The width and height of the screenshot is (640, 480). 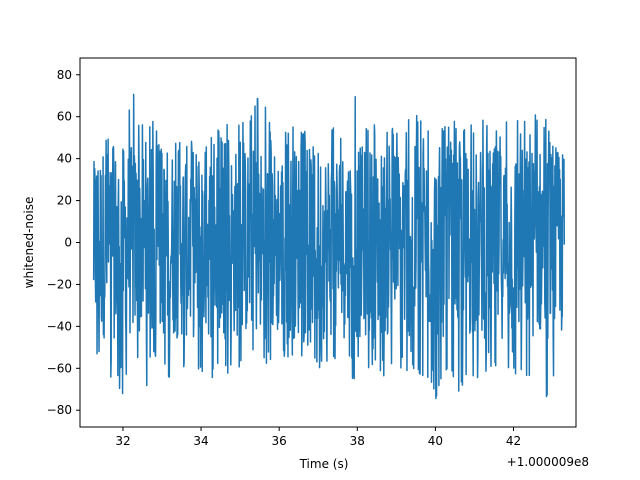 I want to click on x-tick-label: 40, so click(x=435, y=441).